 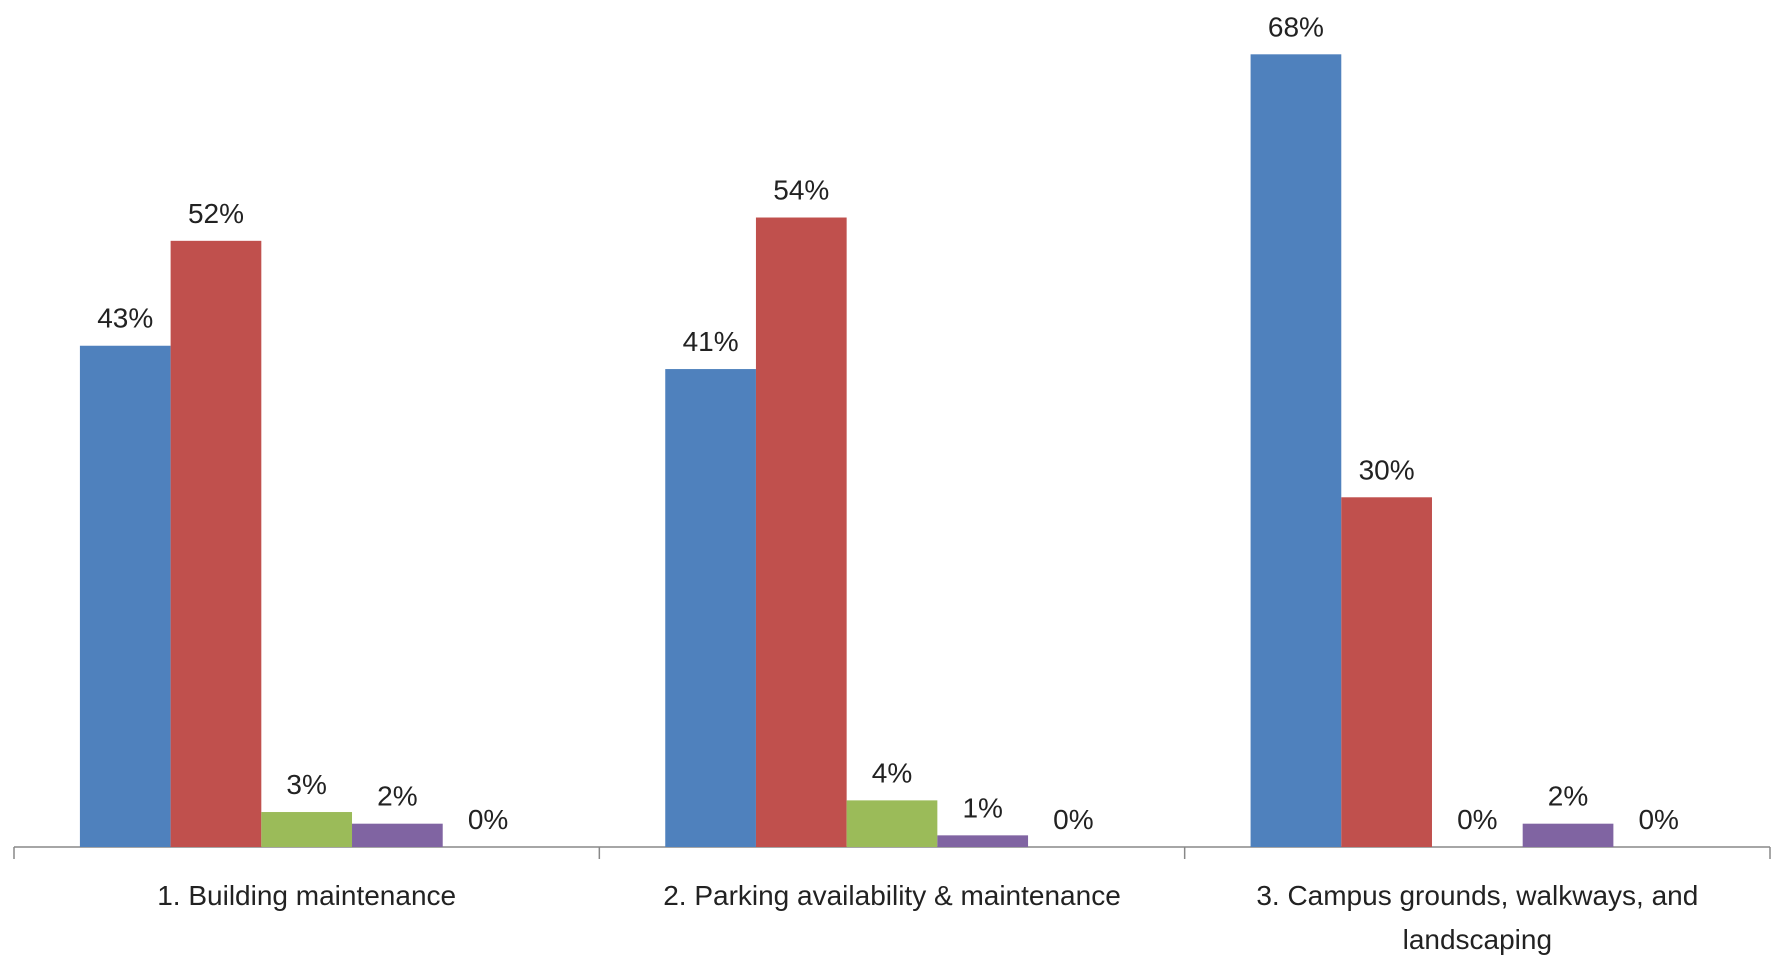 What do you see at coordinates (216, 213) in the screenshot?
I see `data-label: 52%` at bounding box center [216, 213].